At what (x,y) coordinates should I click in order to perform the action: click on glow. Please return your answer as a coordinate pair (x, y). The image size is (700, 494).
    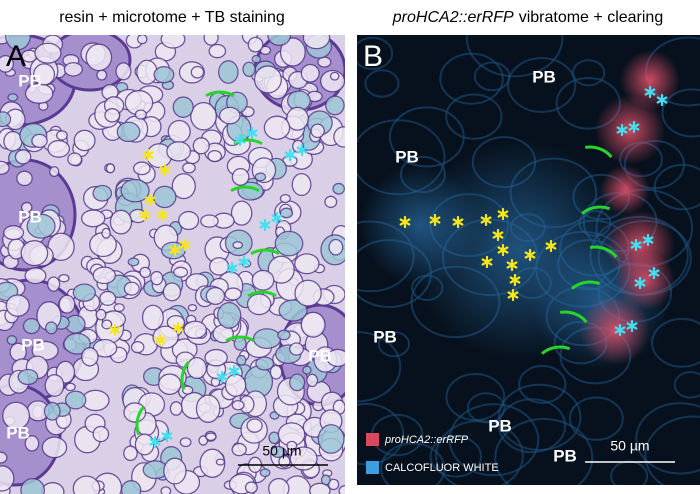
    Looking at the image, I should click on (420, 225).